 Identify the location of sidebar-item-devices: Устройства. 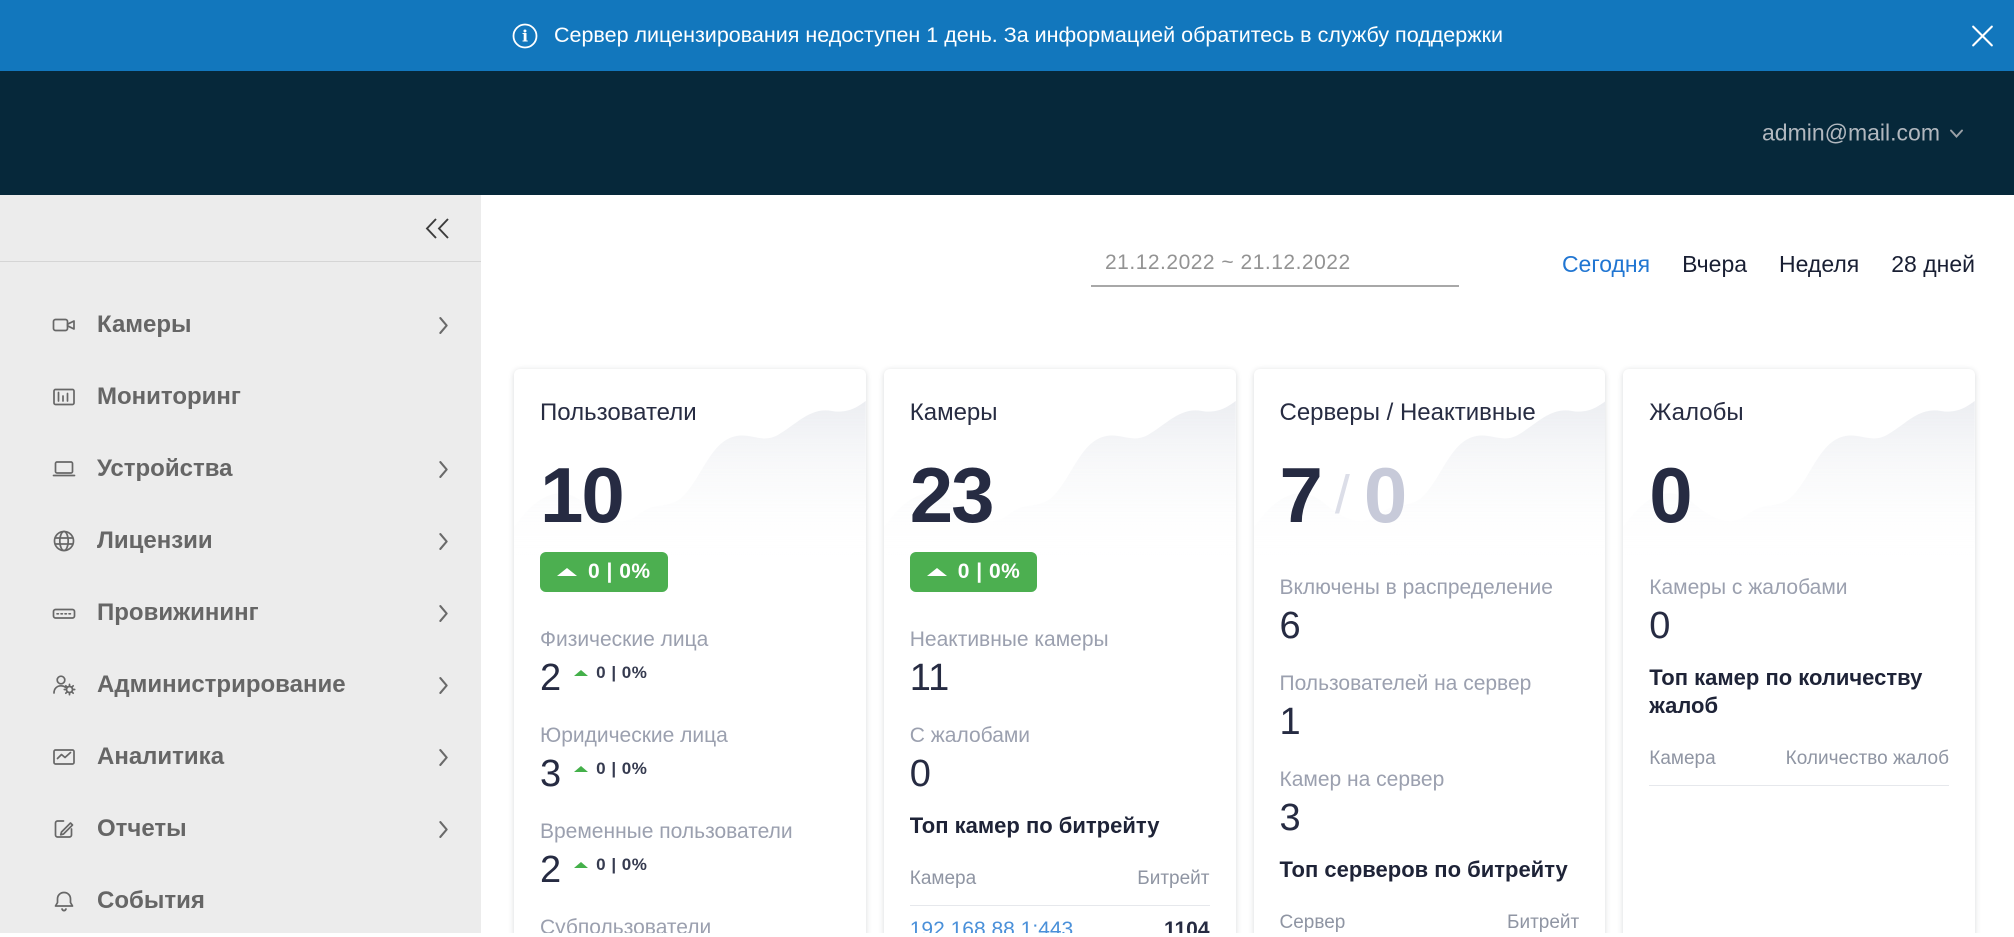
(240, 469).